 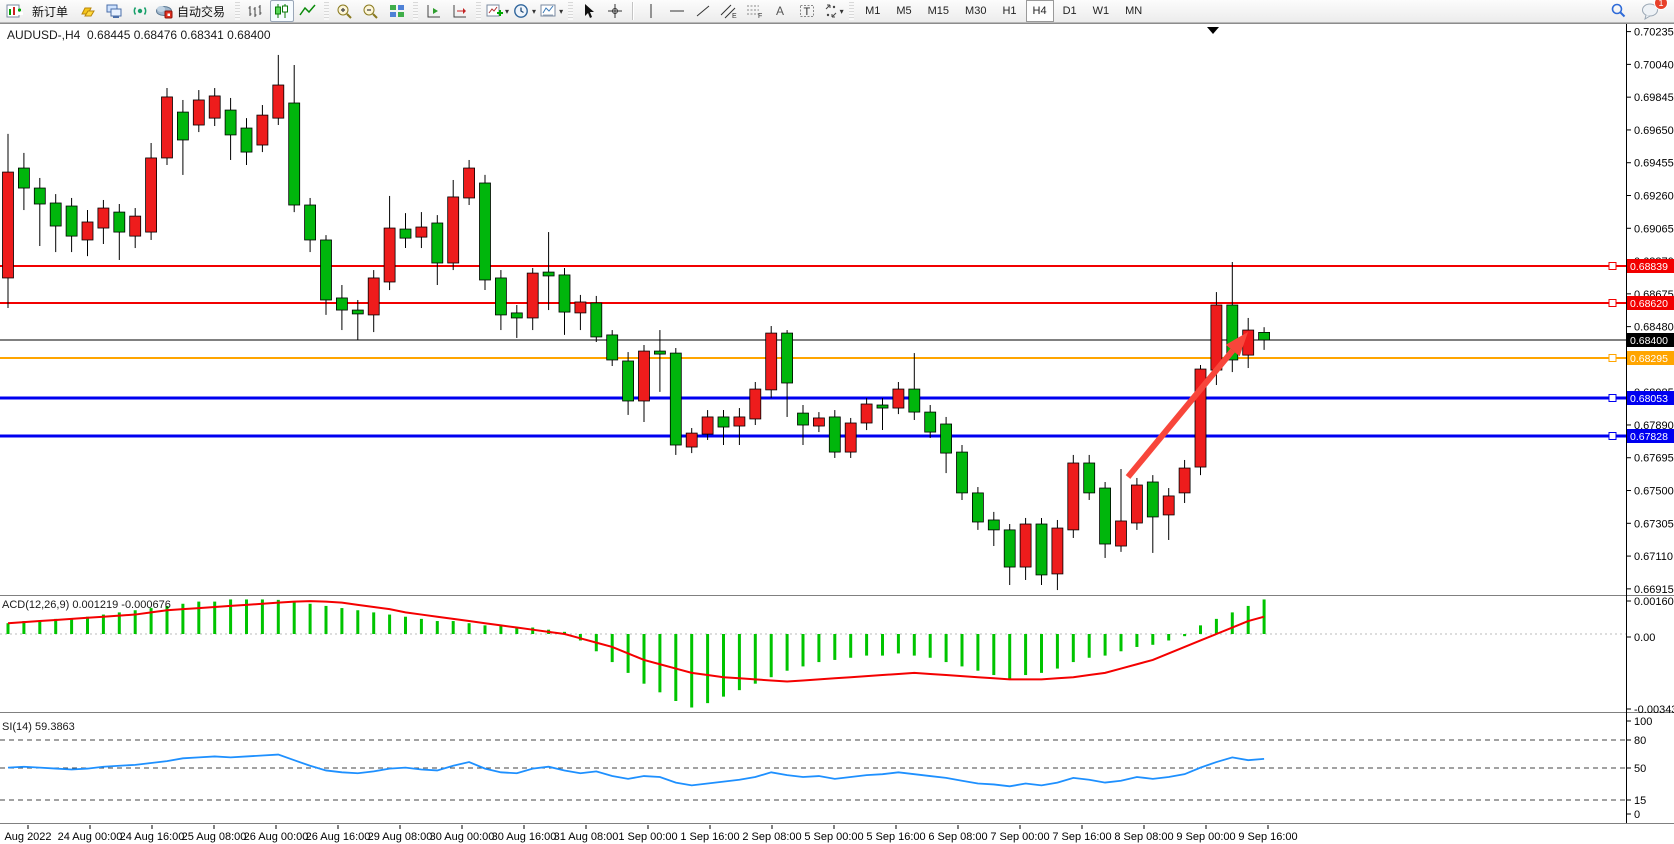 What do you see at coordinates (1039, 11) in the screenshot?
I see `timeframe-button-h4: H4` at bounding box center [1039, 11].